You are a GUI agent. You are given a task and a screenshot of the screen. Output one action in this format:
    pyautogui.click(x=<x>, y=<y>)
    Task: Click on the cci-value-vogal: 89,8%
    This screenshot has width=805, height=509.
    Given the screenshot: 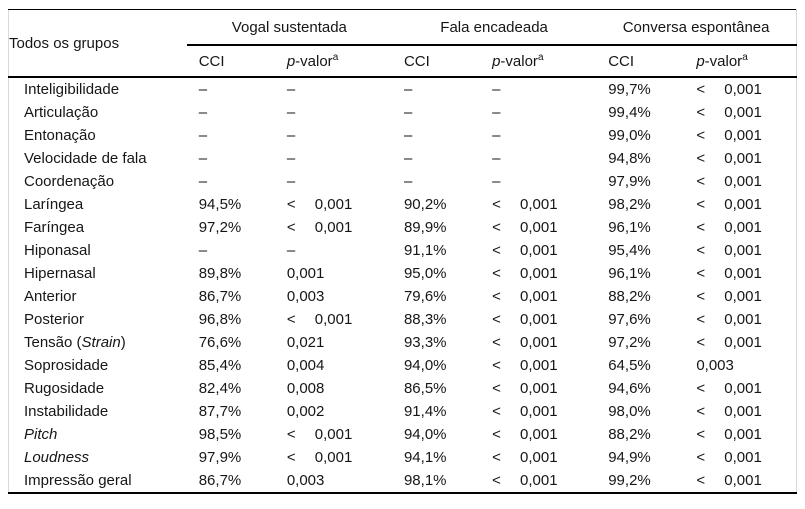 What is the action you would take?
    pyautogui.click(x=220, y=273)
    